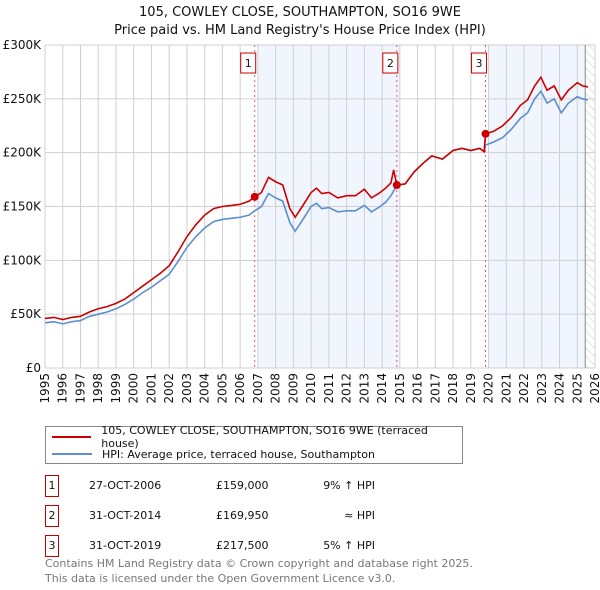 The image size is (600, 590). Describe the element at coordinates (364, 388) in the screenshot. I see `x-tick-label: 2013` at that location.